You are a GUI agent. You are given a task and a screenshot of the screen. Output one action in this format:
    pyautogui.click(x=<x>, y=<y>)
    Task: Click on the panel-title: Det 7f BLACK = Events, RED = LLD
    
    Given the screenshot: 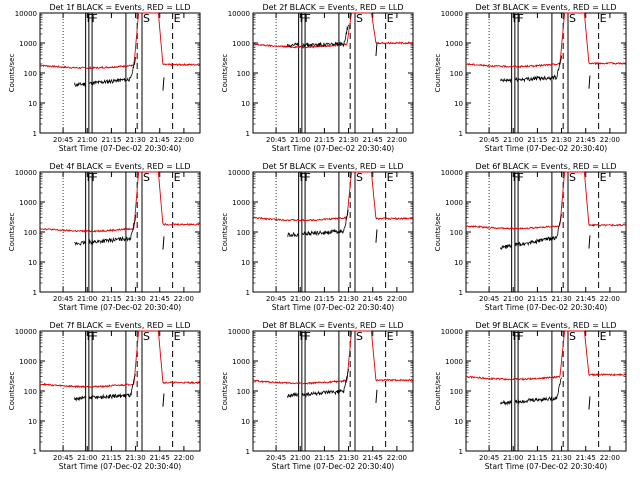 What is the action you would take?
    pyautogui.click(x=119, y=325)
    